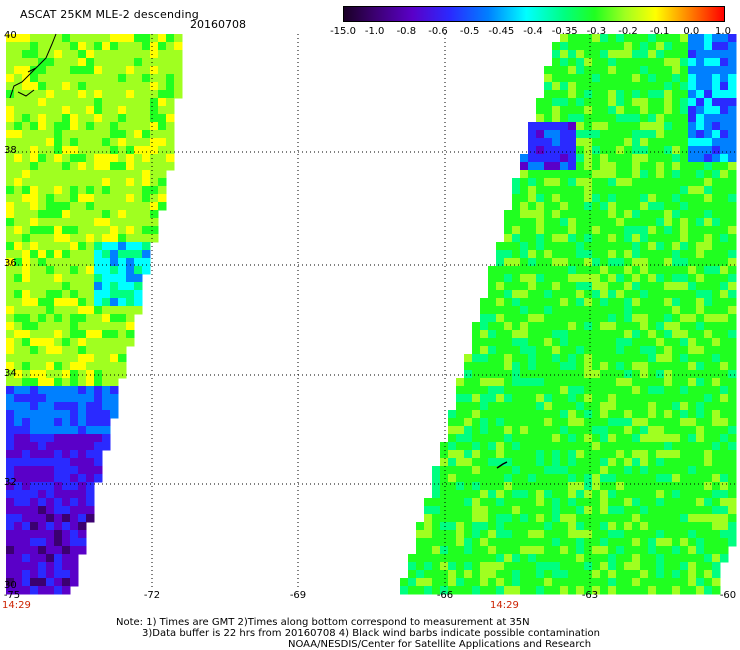 The image size is (740, 650). Describe the element at coordinates (10, 482) in the screenshot. I see `lat-label-32: 32` at that location.